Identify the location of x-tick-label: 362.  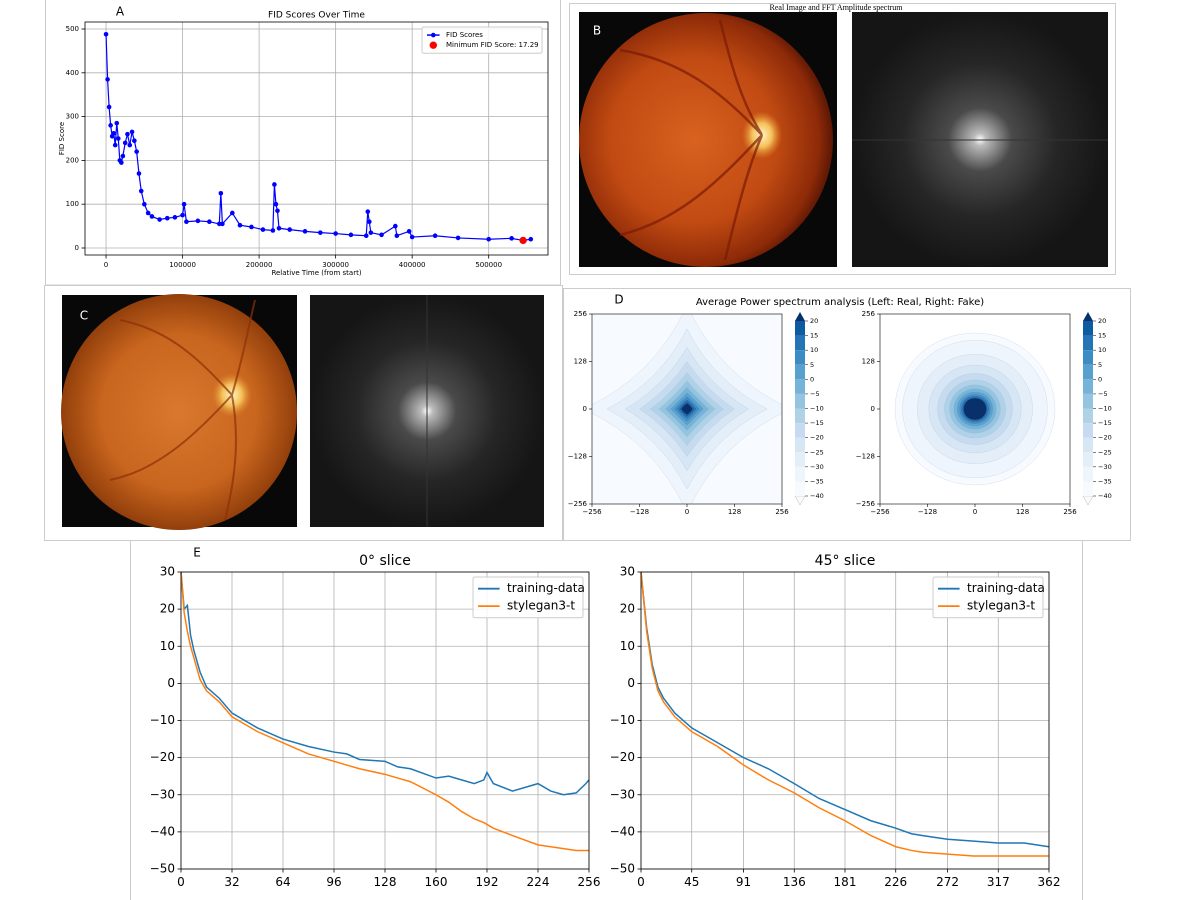
(1049, 882).